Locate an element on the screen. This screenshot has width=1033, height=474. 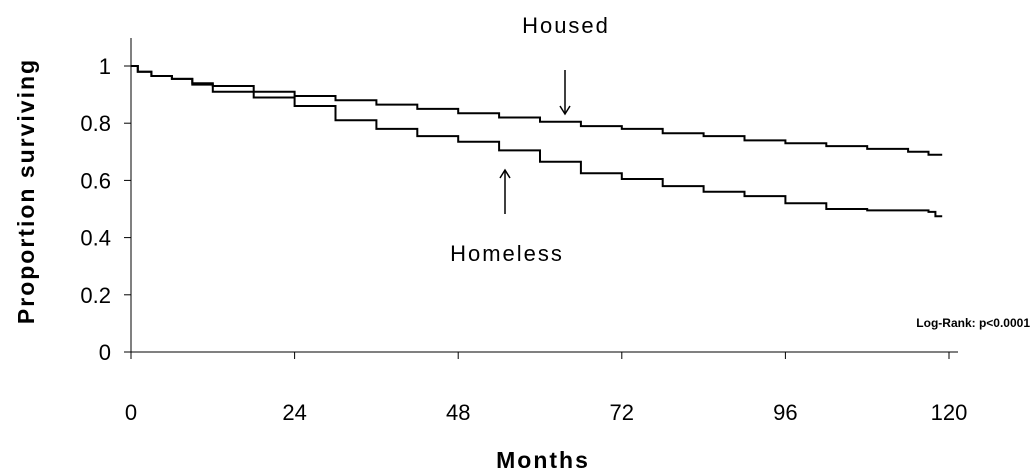
log-rank-note: Log-Rank: p<0.0001 is located at coordinates (973, 323).